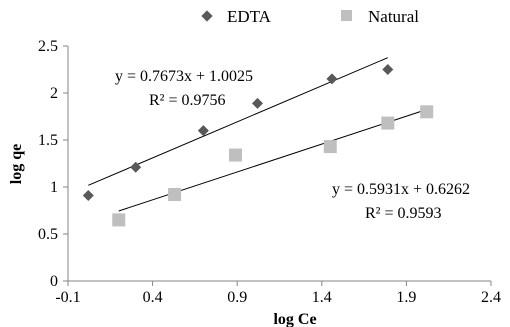 This screenshot has width=510, height=327. Describe the element at coordinates (294, 319) in the screenshot. I see `x-axis-title: log Ce` at that location.